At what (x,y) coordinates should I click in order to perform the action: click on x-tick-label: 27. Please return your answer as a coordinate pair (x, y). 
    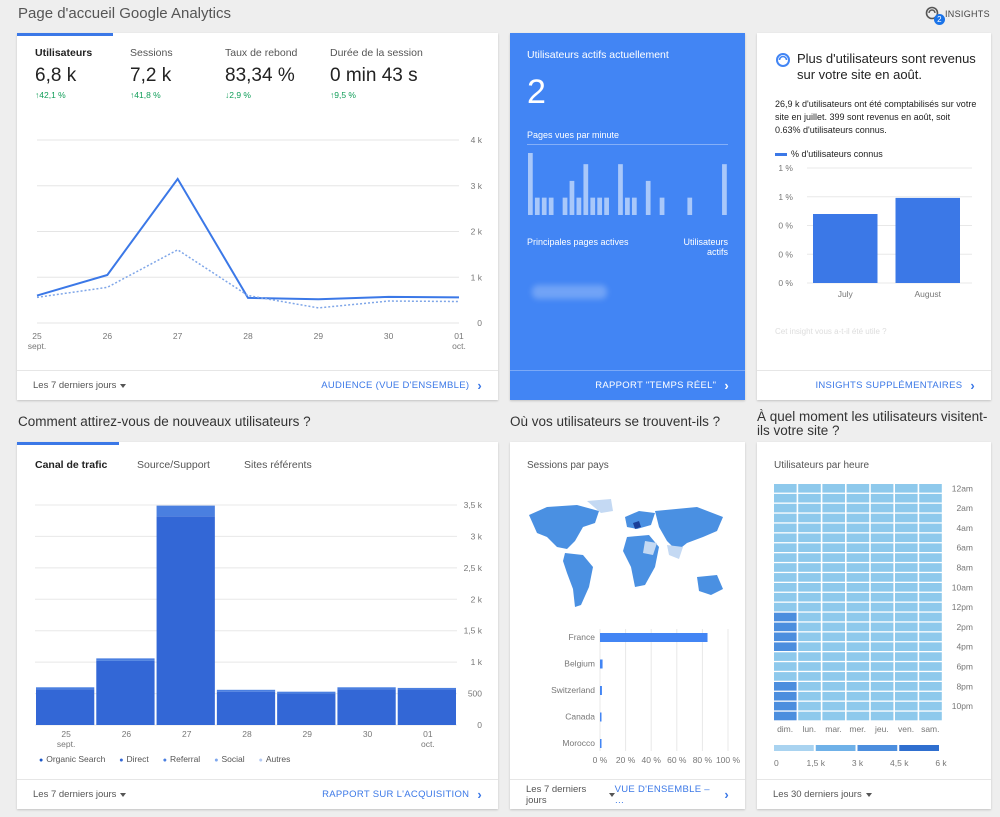
    Looking at the image, I should click on (178, 336).